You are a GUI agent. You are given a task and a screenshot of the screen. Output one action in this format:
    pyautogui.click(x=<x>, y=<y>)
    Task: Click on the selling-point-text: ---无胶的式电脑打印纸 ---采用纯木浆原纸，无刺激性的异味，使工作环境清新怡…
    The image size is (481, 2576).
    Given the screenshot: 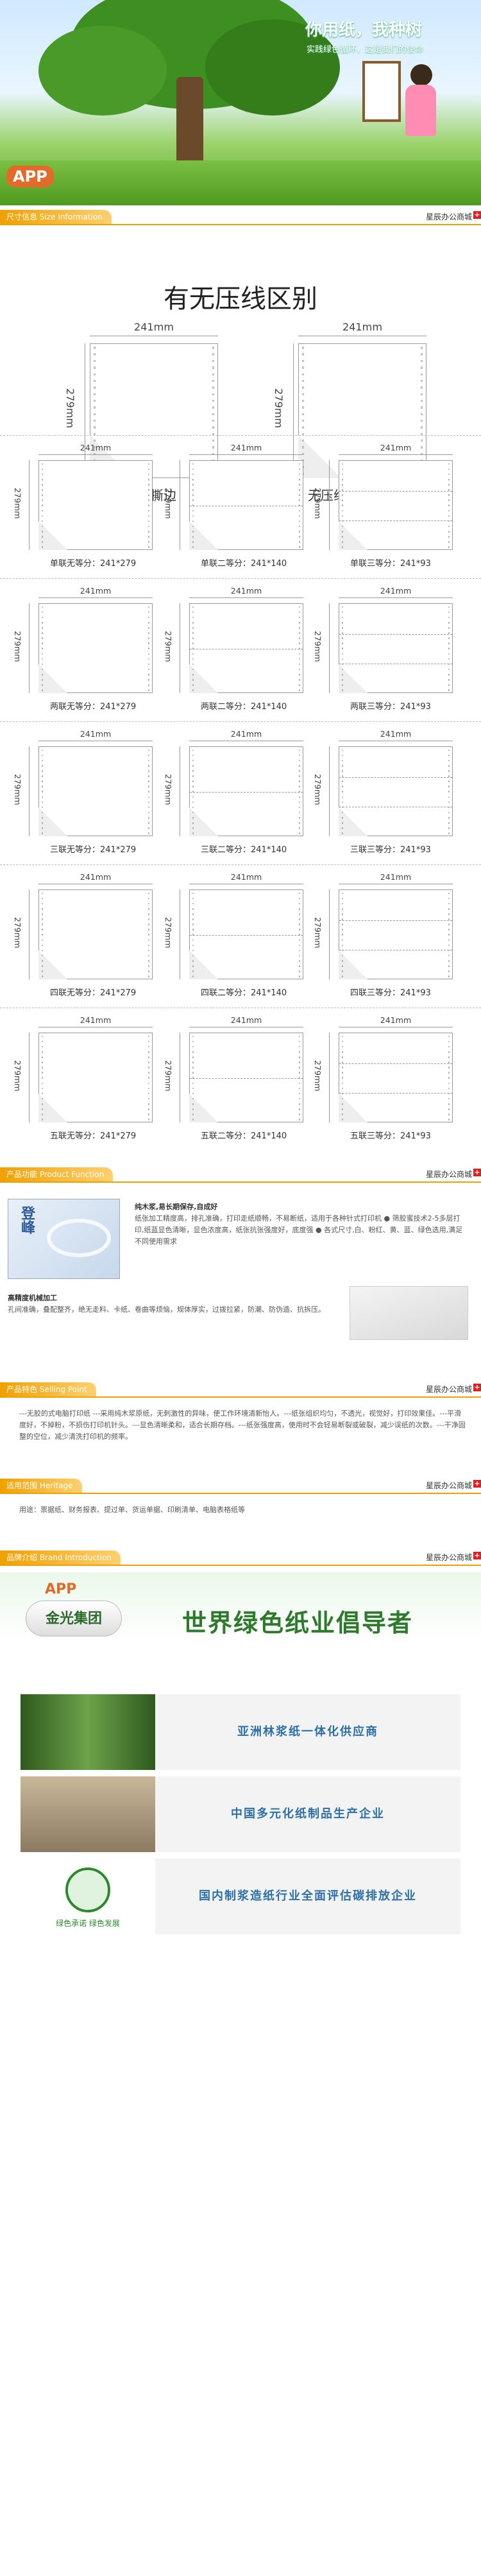 What is the action you would take?
    pyautogui.click(x=242, y=1425)
    